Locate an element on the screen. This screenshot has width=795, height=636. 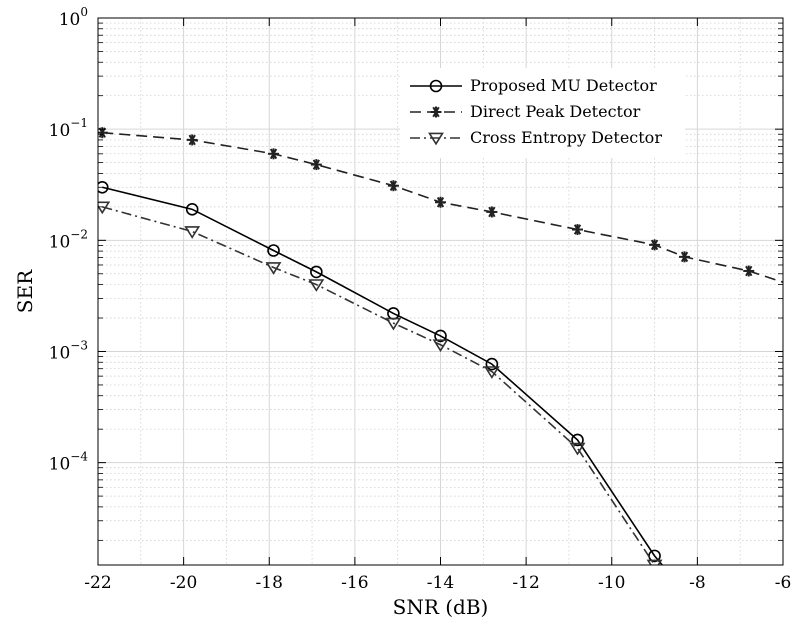
legend-entry: Direct Peak Detector is located at coordinates (525, 111).